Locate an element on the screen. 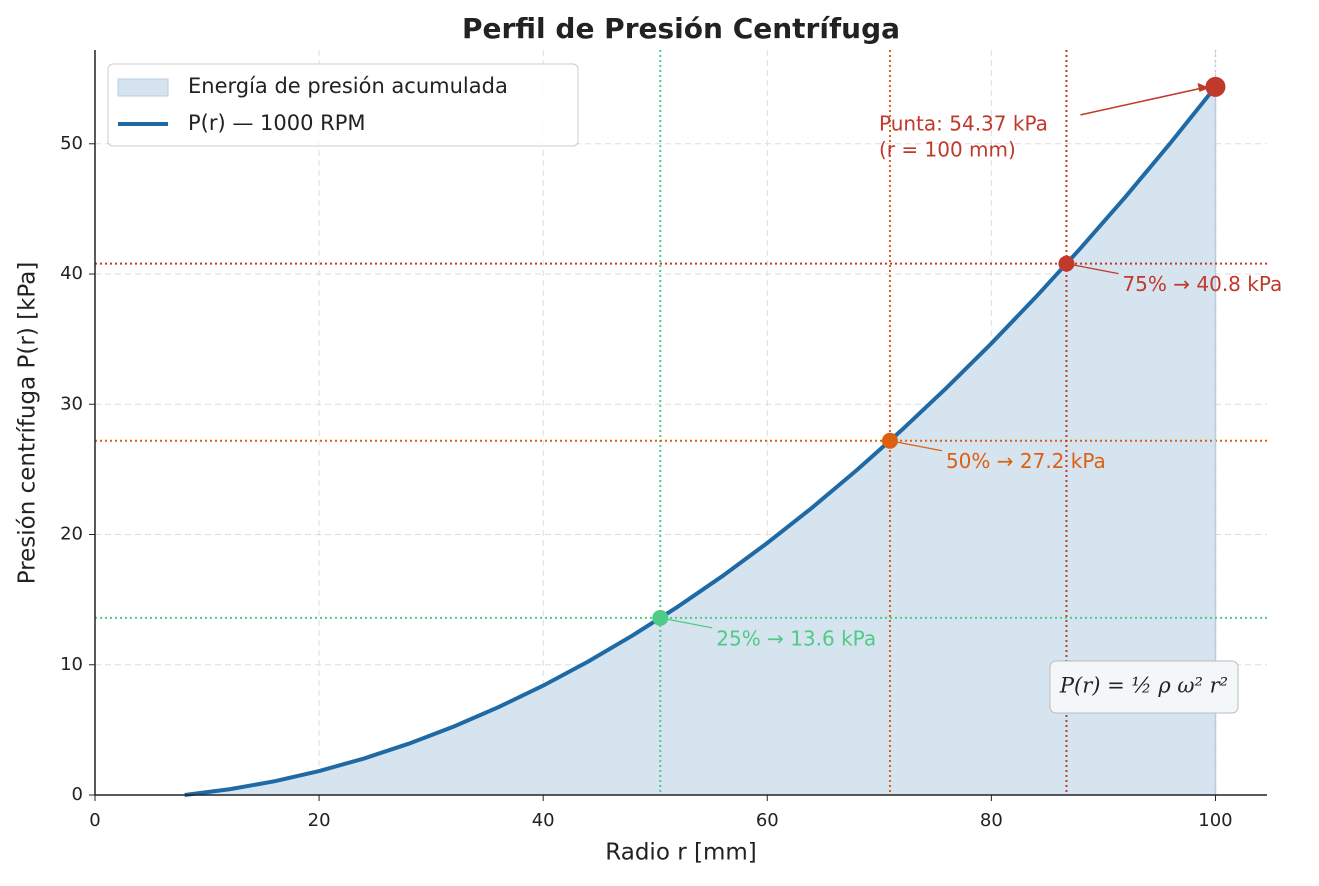  x-tick-label: 0 is located at coordinates (94, 820).